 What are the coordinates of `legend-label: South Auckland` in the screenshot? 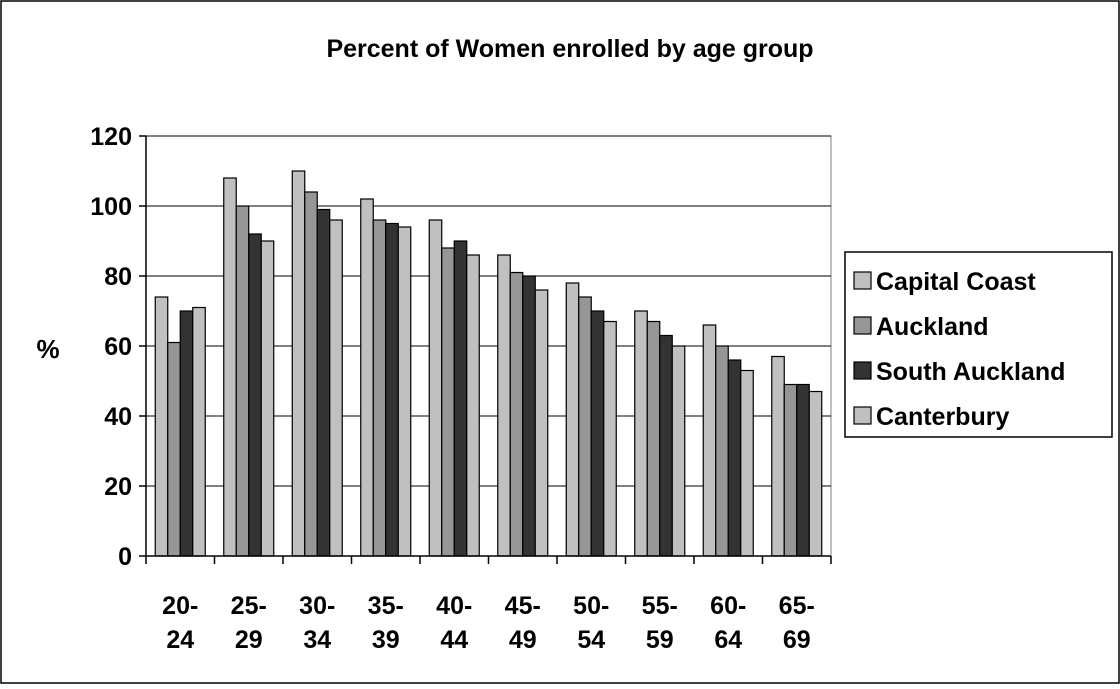 It's located at (970, 372).